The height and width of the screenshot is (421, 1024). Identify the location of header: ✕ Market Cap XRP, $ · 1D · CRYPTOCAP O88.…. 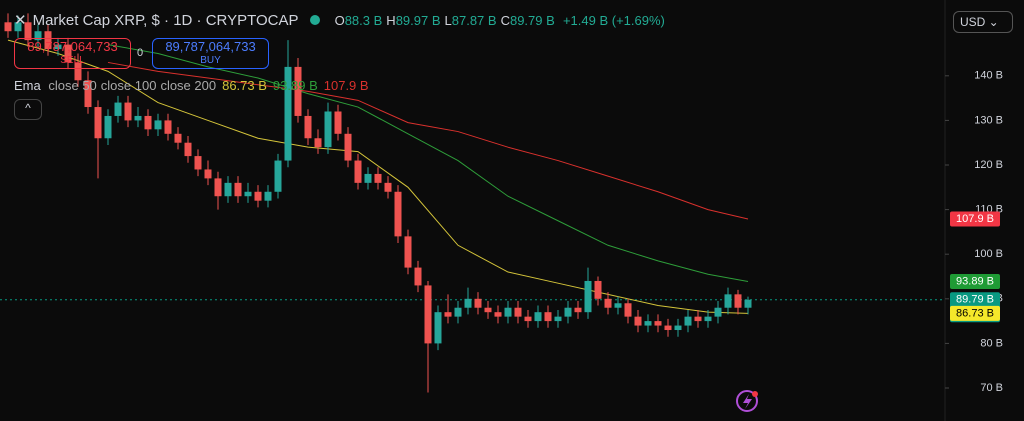
(339, 20).